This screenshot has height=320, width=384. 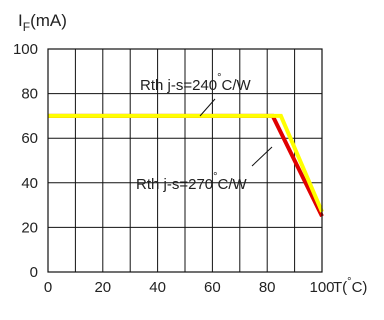 I want to click on y-axis-label: IF(mA), so click(x=42, y=22).